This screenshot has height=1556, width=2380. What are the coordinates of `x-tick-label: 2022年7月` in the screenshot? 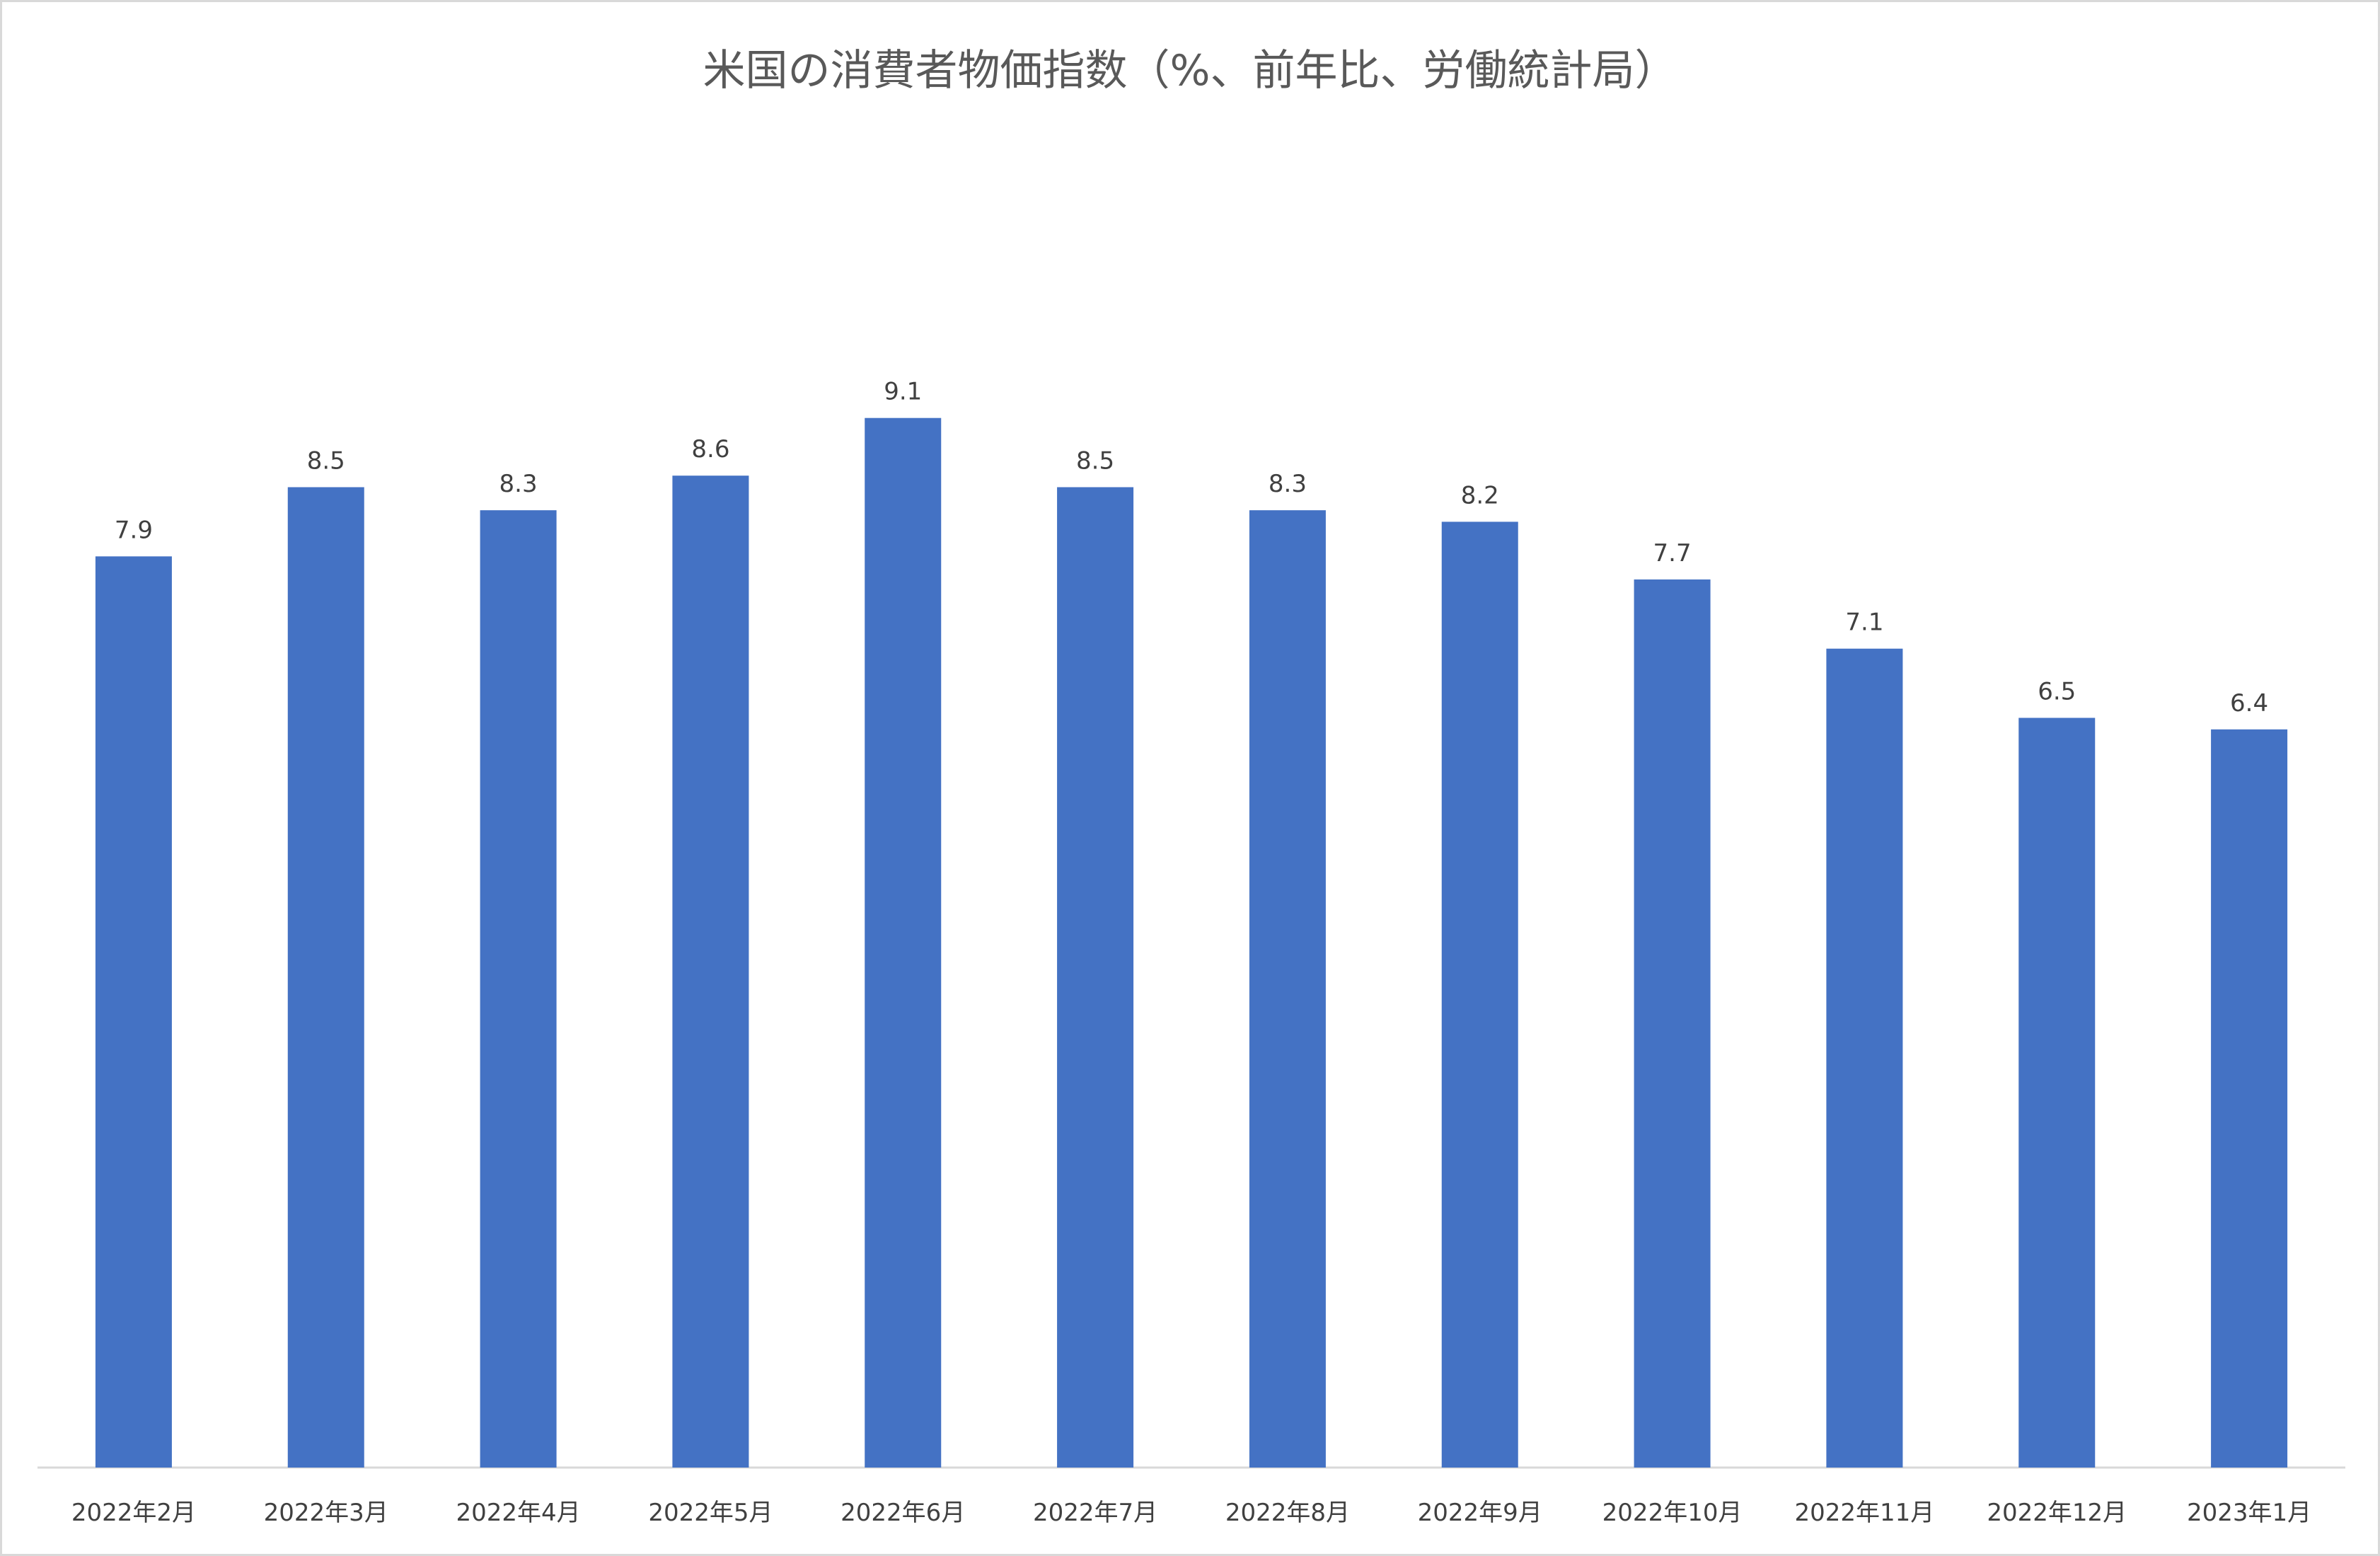 It's located at (1095, 1513).